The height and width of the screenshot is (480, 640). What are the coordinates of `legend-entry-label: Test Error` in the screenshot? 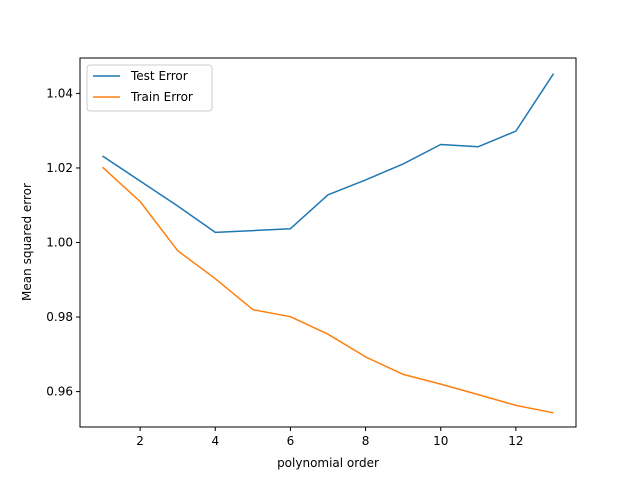 It's located at (159, 76).